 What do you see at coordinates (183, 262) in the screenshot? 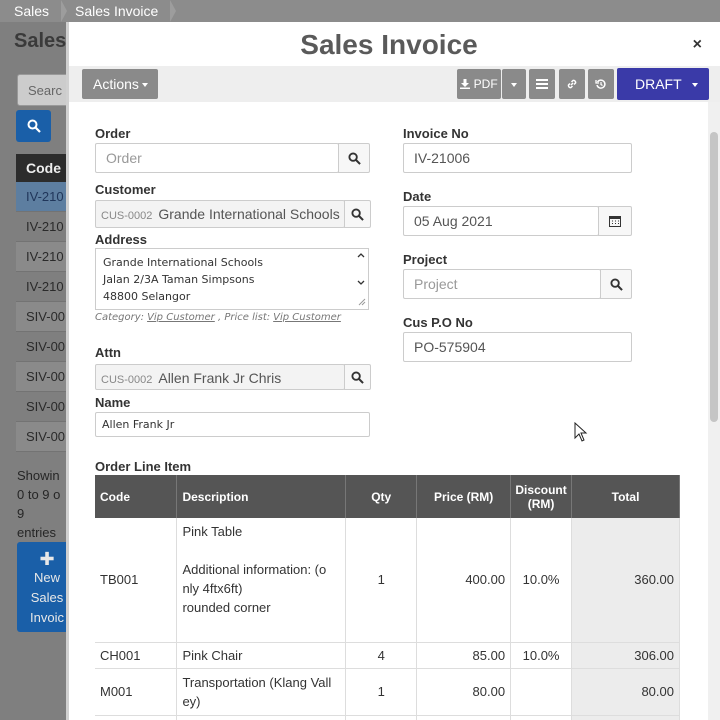
I see `address-line: Grande International Schools` at bounding box center [183, 262].